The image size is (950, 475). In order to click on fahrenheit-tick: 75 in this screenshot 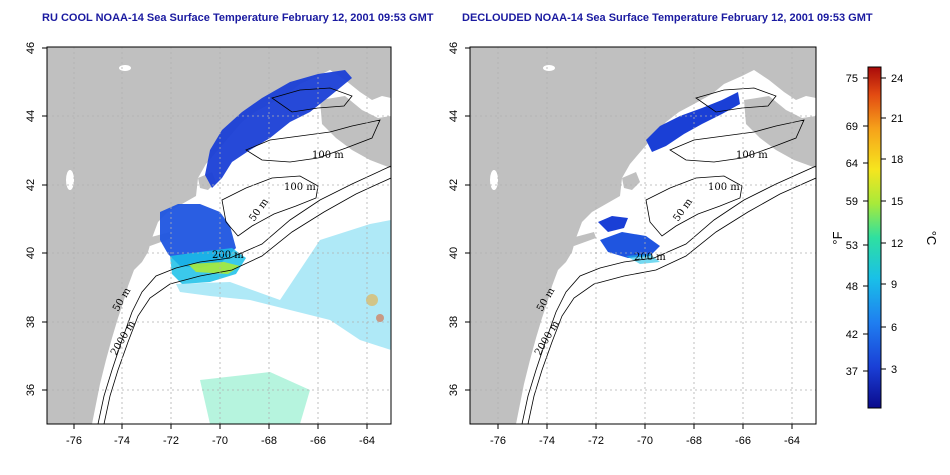, I will do `click(852, 79)`.